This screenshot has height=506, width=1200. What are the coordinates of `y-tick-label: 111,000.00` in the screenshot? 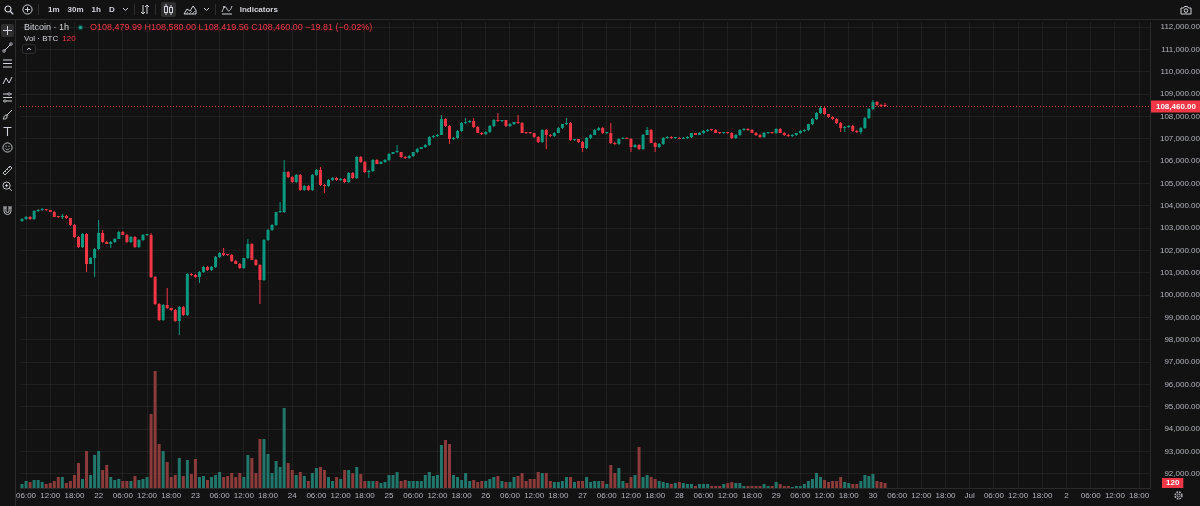 It's located at (1180, 49).